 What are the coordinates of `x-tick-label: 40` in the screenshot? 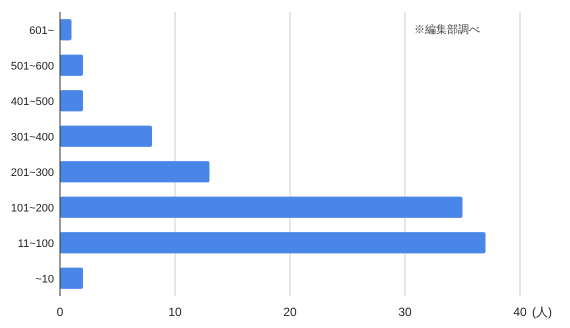 It's located at (520, 312).